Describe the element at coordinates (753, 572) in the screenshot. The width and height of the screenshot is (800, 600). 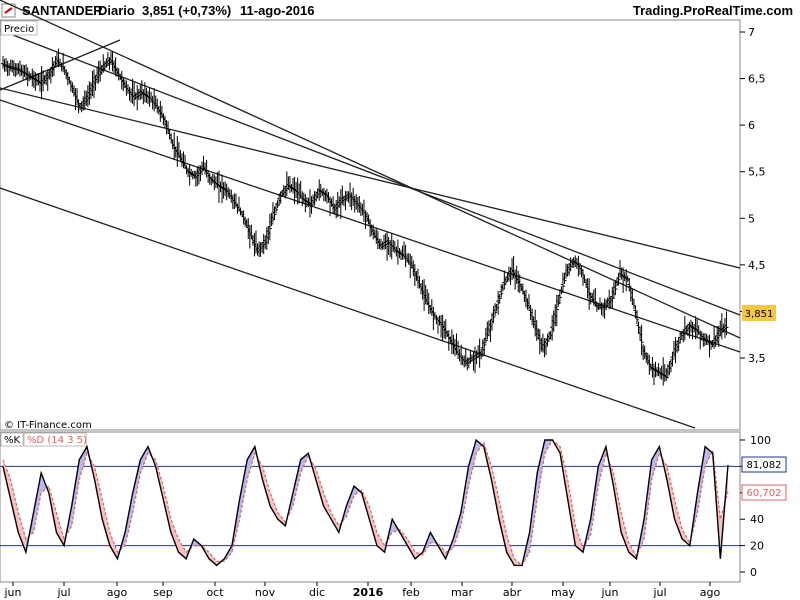
I see `osc-y-tick-label: 0` at that location.